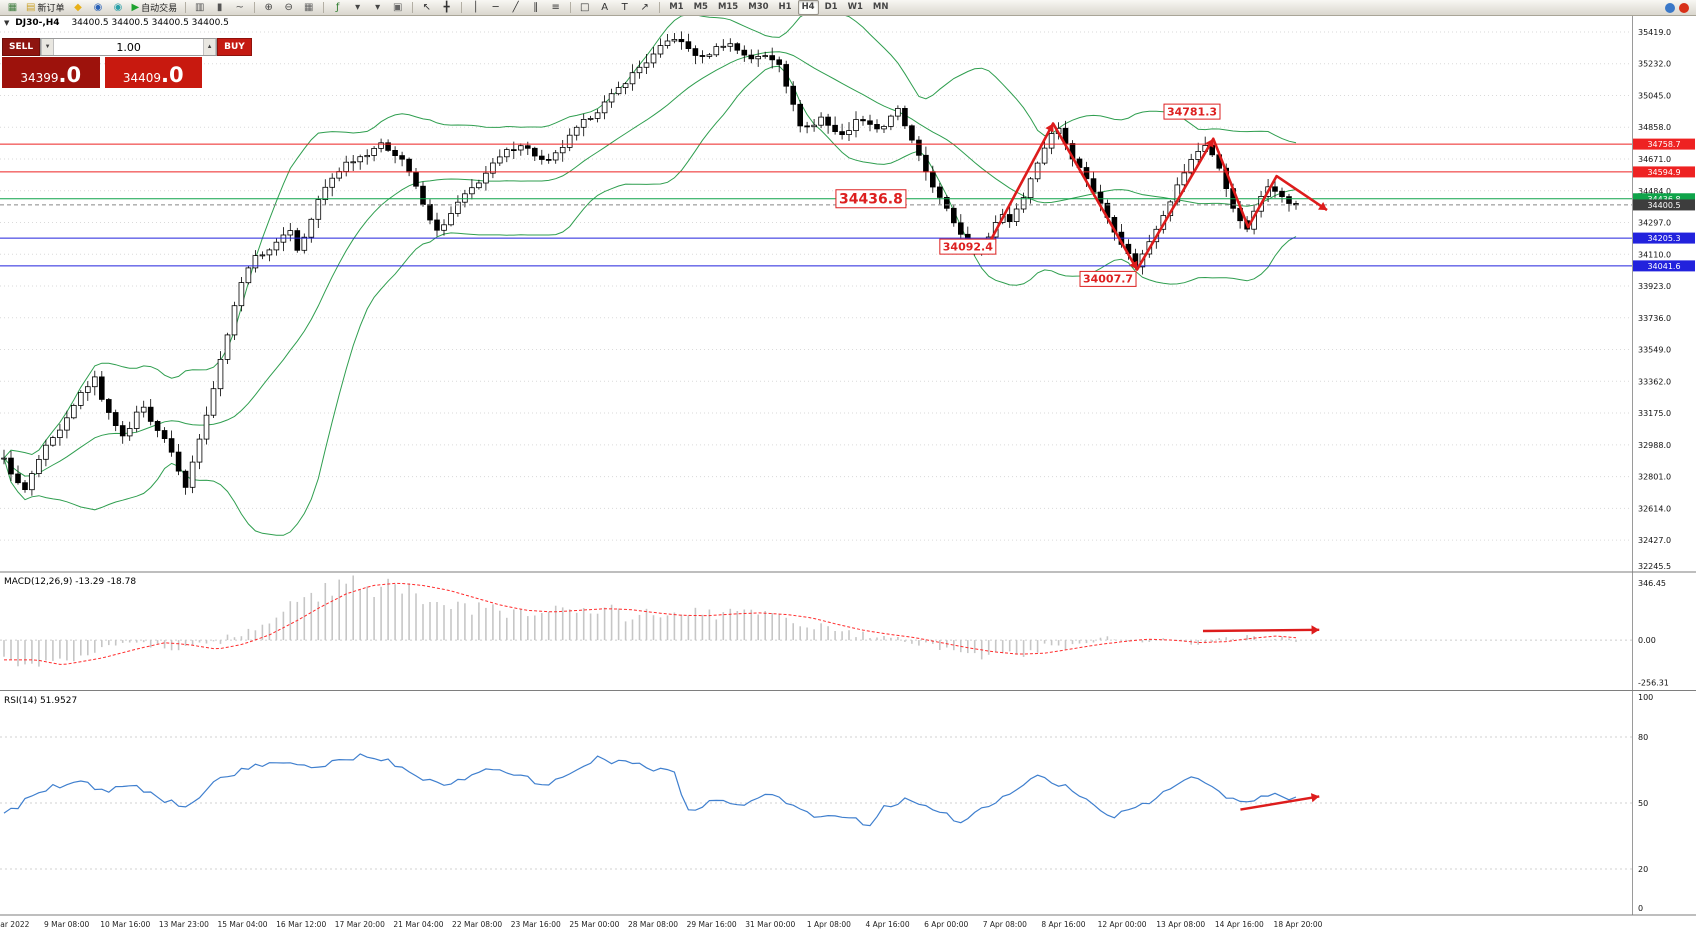 The image size is (1696, 933). I want to click on channel-icon: ∥, so click(535, 8).